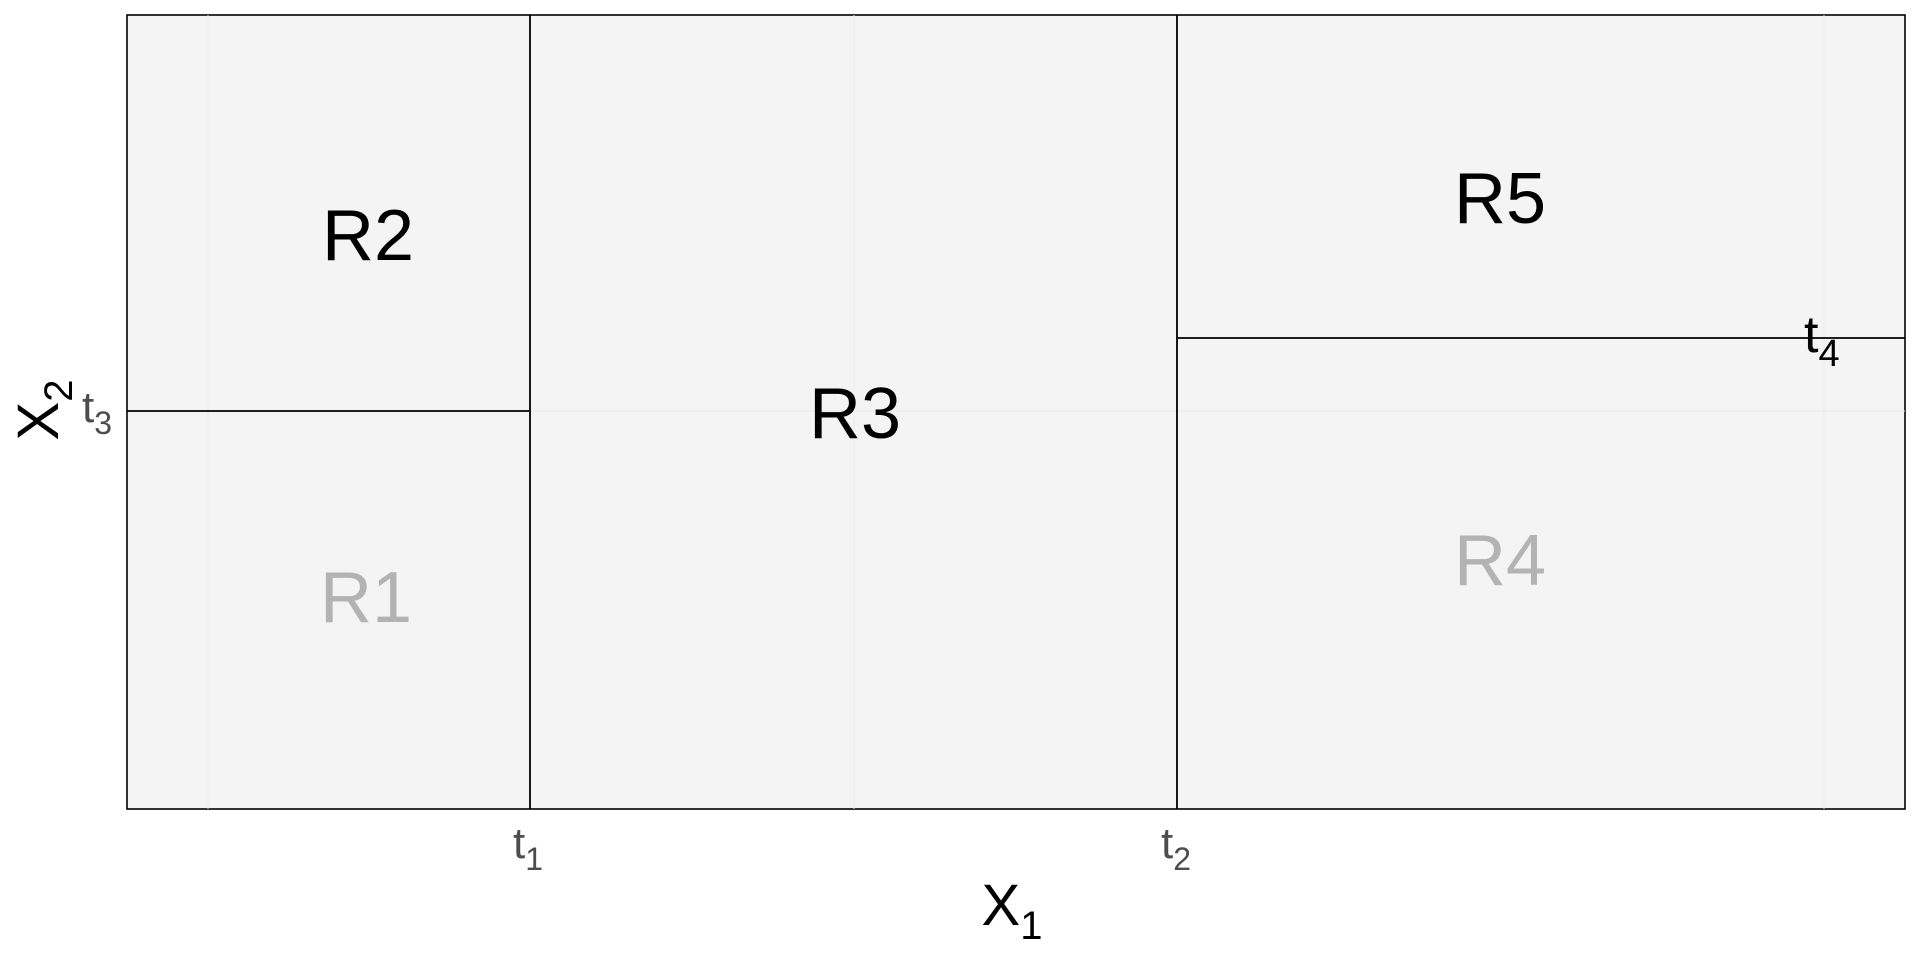 Image resolution: width=1920 pixels, height=965 pixels. I want to click on x-axis-title-main: X, so click(1001, 905).